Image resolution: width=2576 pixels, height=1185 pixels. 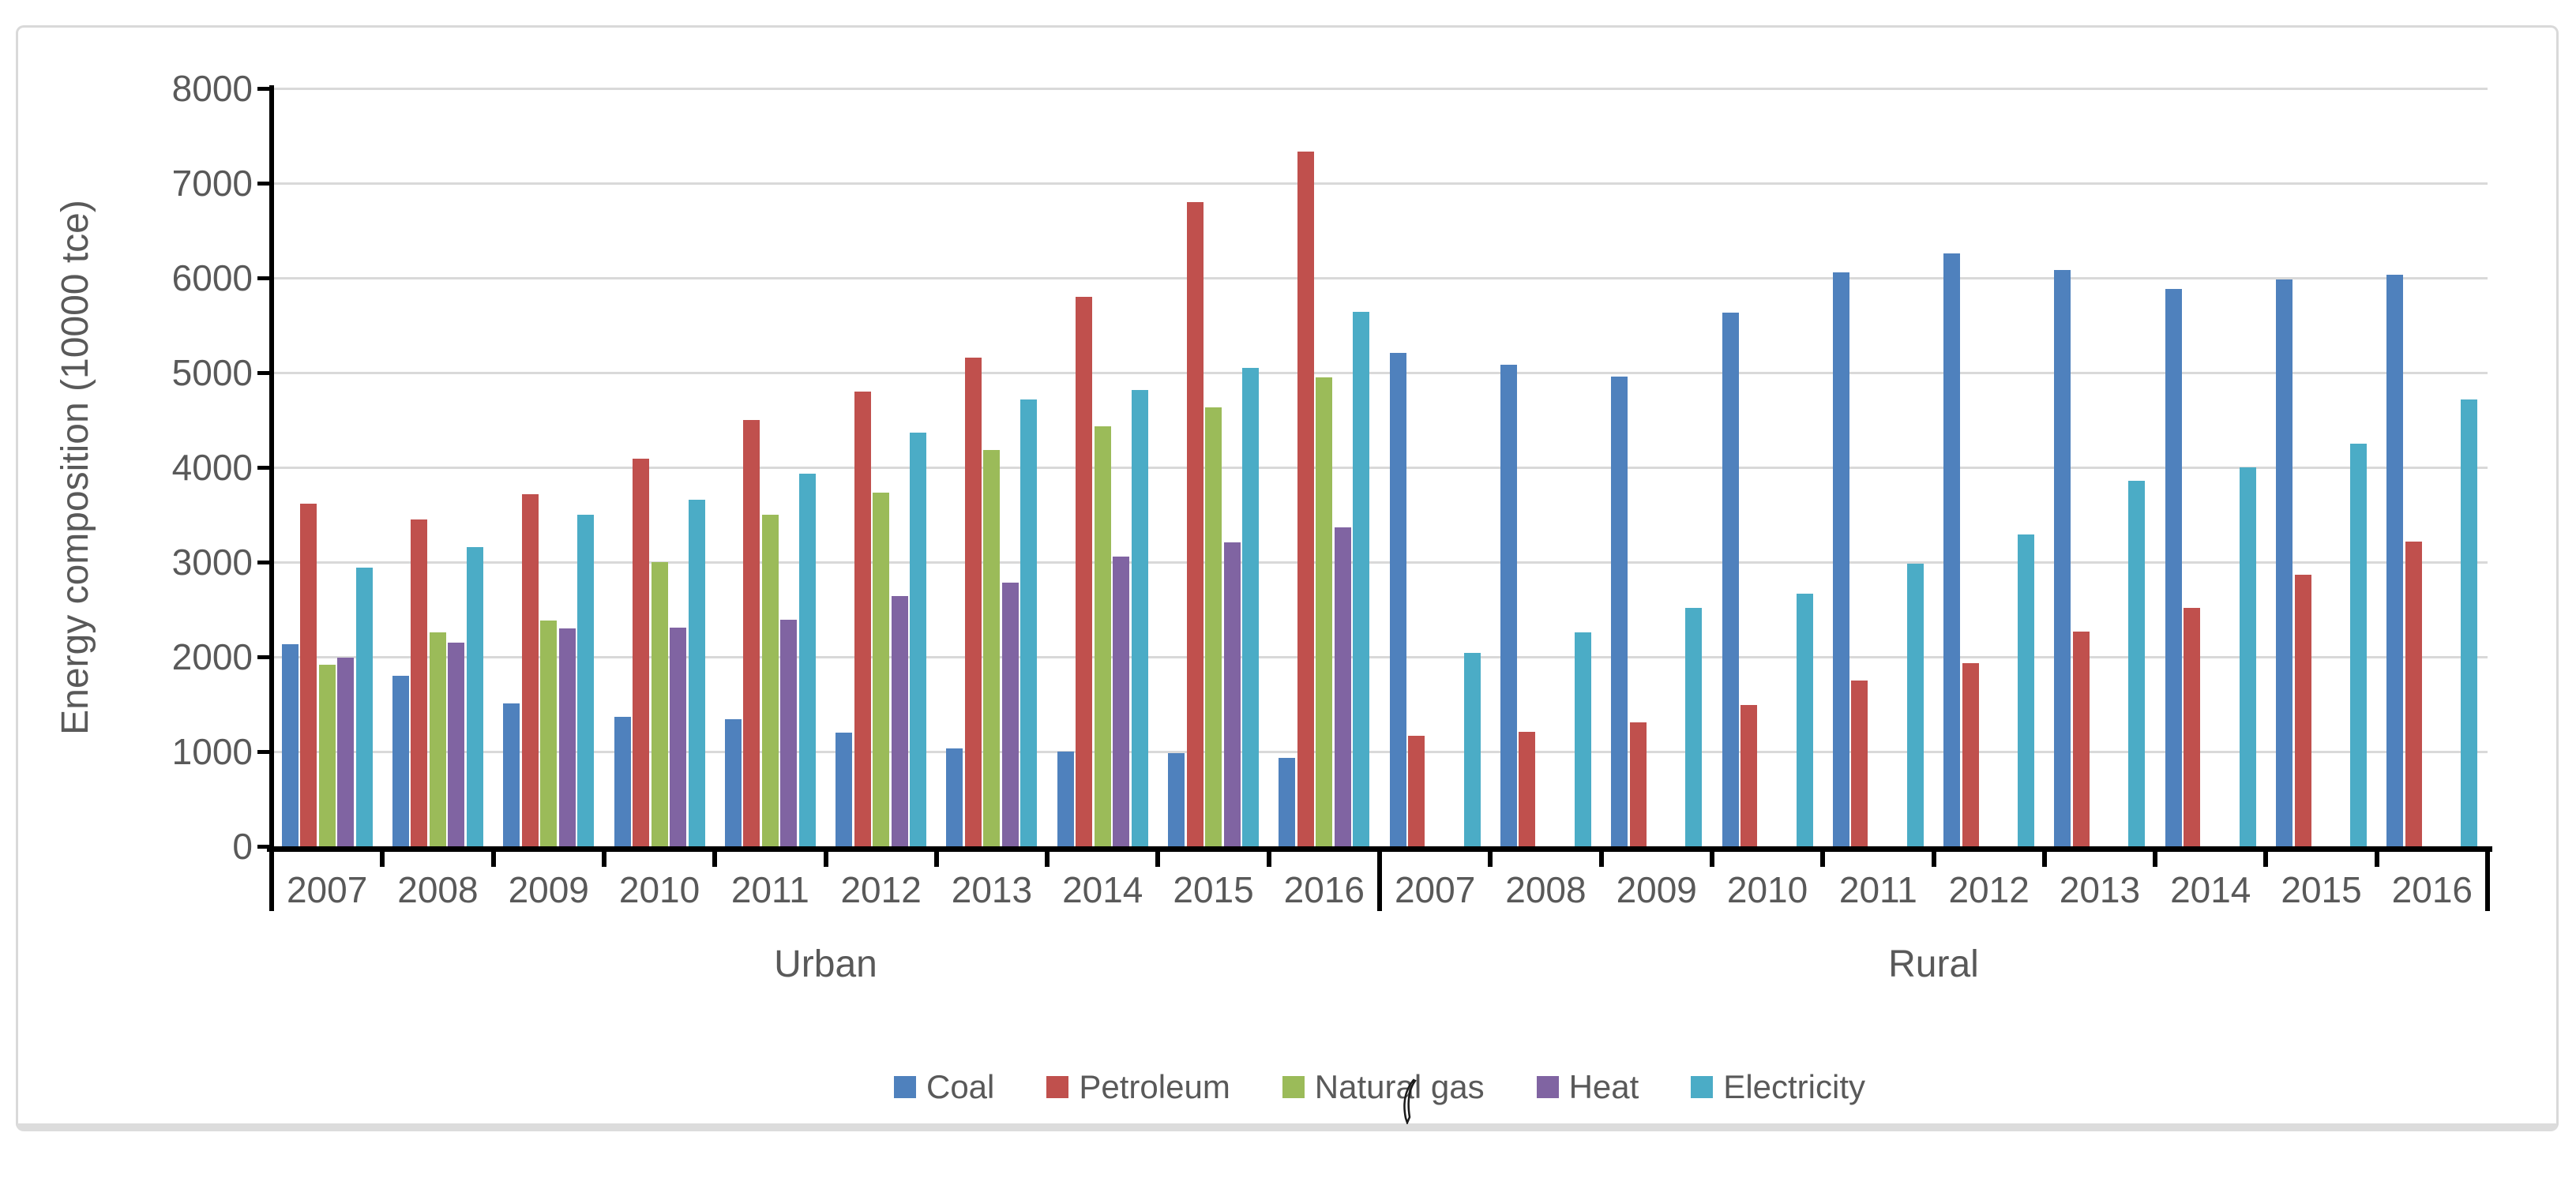 What do you see at coordinates (1472, 749) in the screenshot?
I see `bar-rural-2007-electricity` at bounding box center [1472, 749].